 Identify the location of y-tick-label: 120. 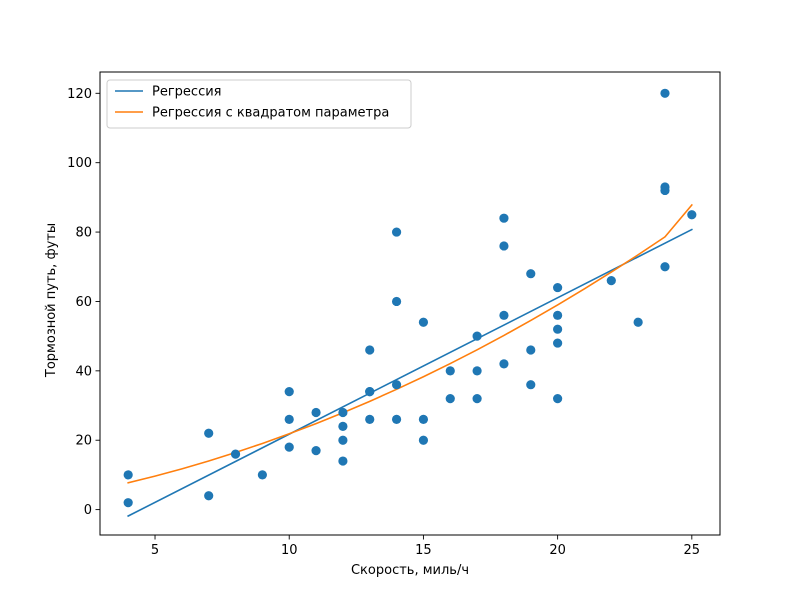
(79, 94).